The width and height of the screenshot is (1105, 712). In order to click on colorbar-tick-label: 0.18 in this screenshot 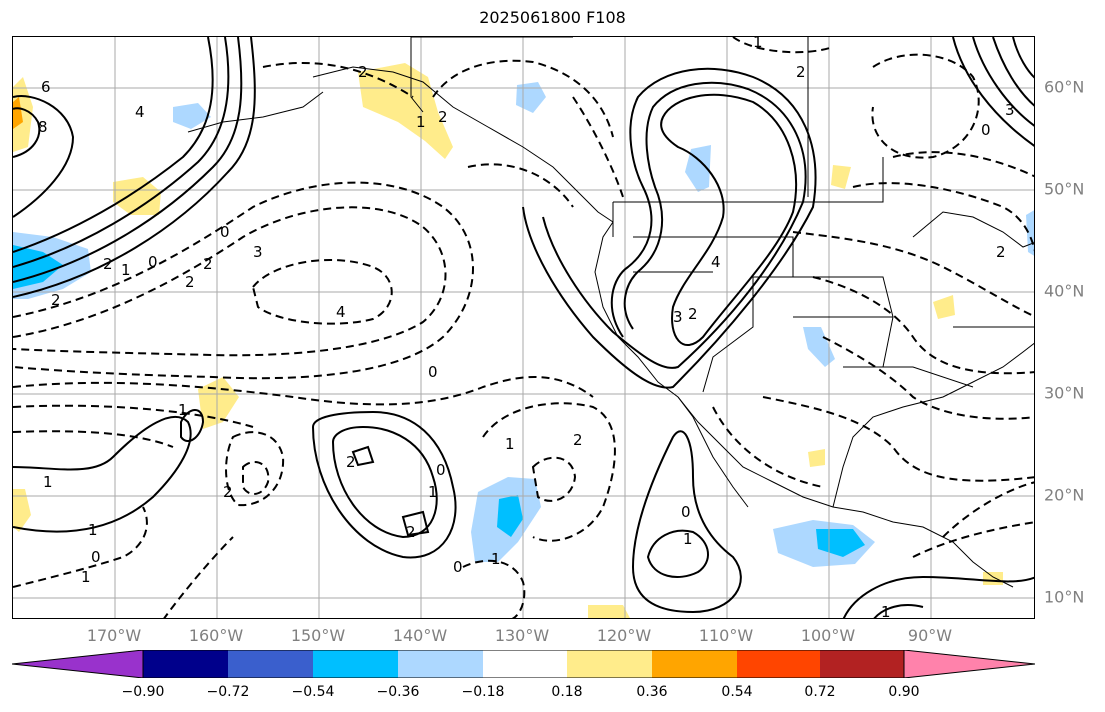, I will do `click(567, 692)`.